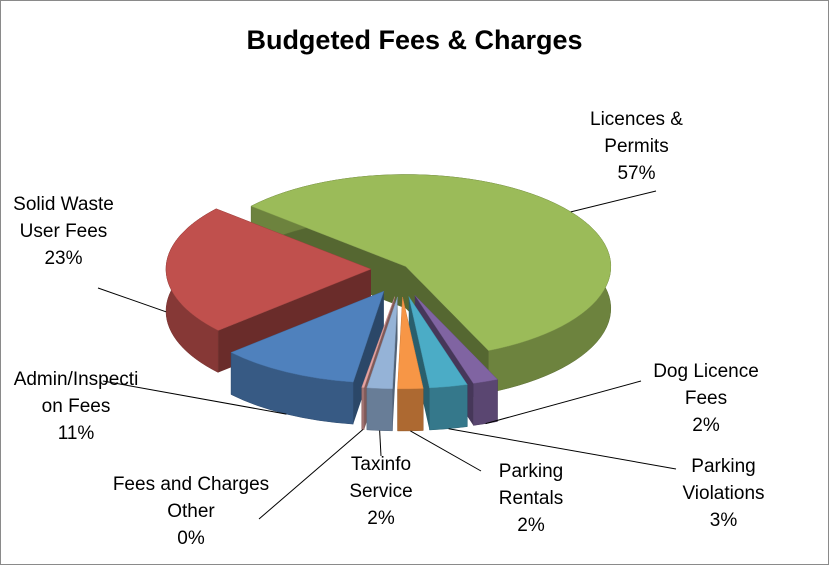 This screenshot has width=829, height=565. I want to click on category-label: Licences & Permits, so click(636, 133).